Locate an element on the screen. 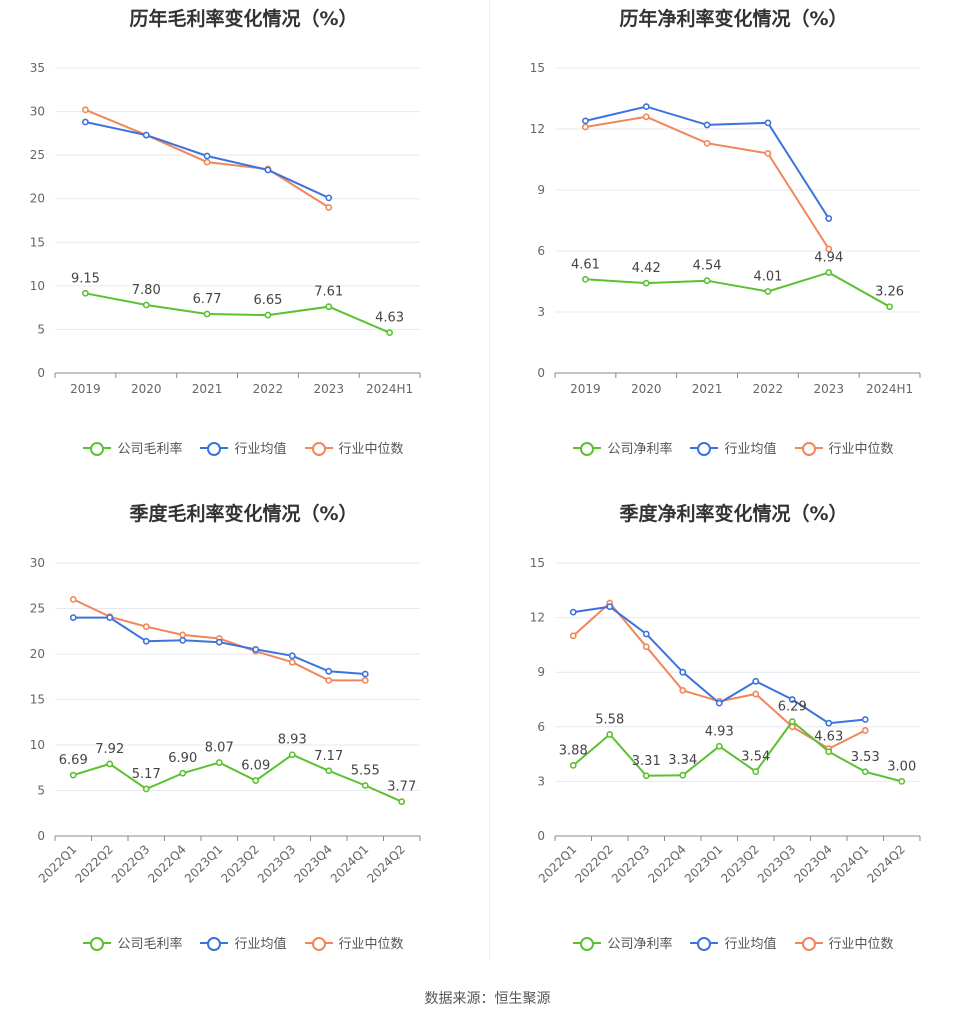  x-tick-label: 2023Q2 is located at coordinates (740, 864).